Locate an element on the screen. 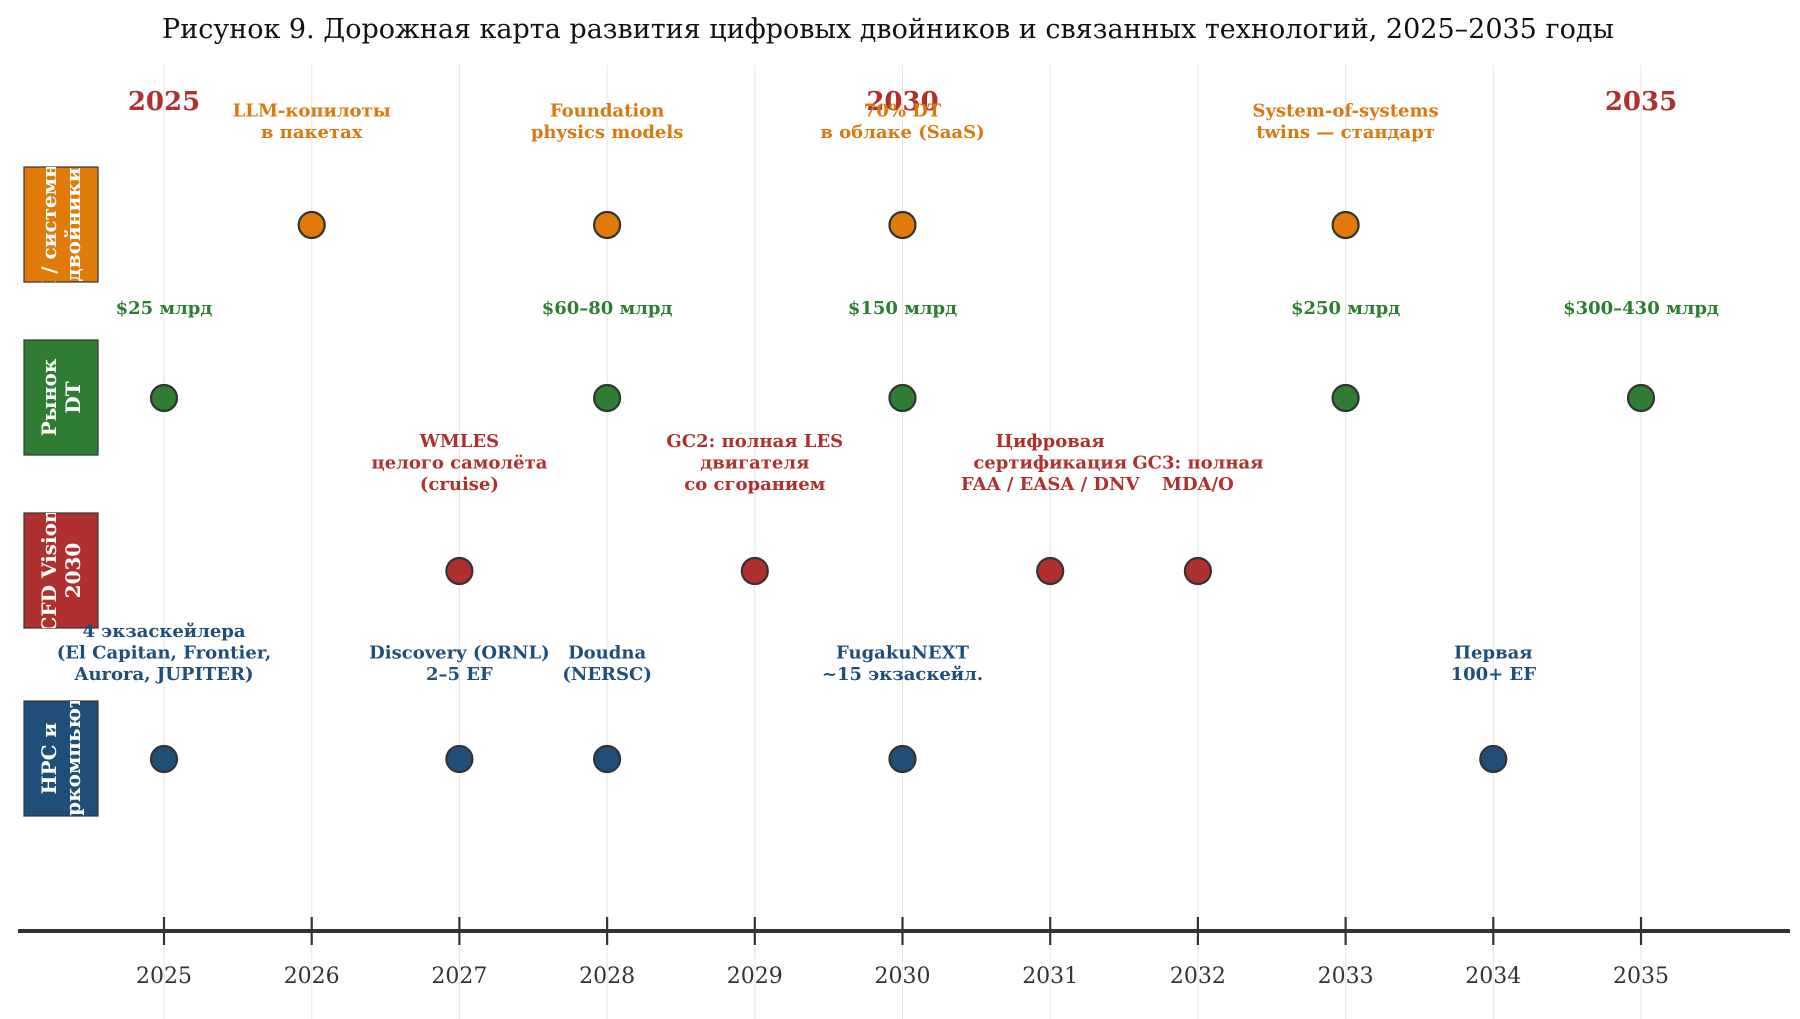 The height and width of the screenshot is (1019, 1800). milestone-point-hpc-2028 is located at coordinates (607, 759).